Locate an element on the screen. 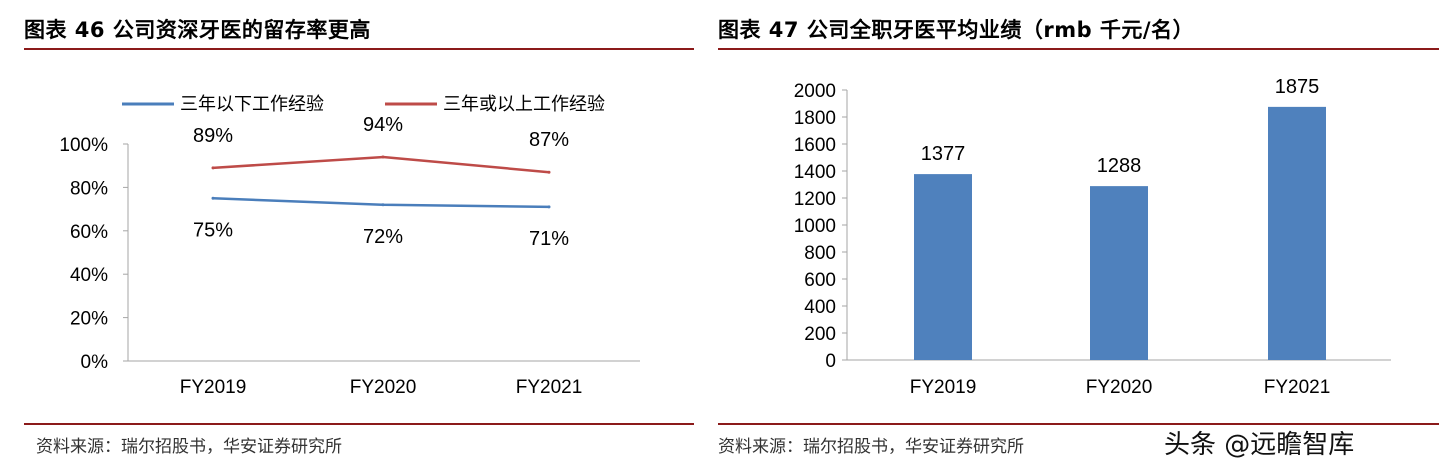 Image resolution: width=1449 pixels, height=475 pixels. y-tick-label: 800 is located at coordinates (820, 253).